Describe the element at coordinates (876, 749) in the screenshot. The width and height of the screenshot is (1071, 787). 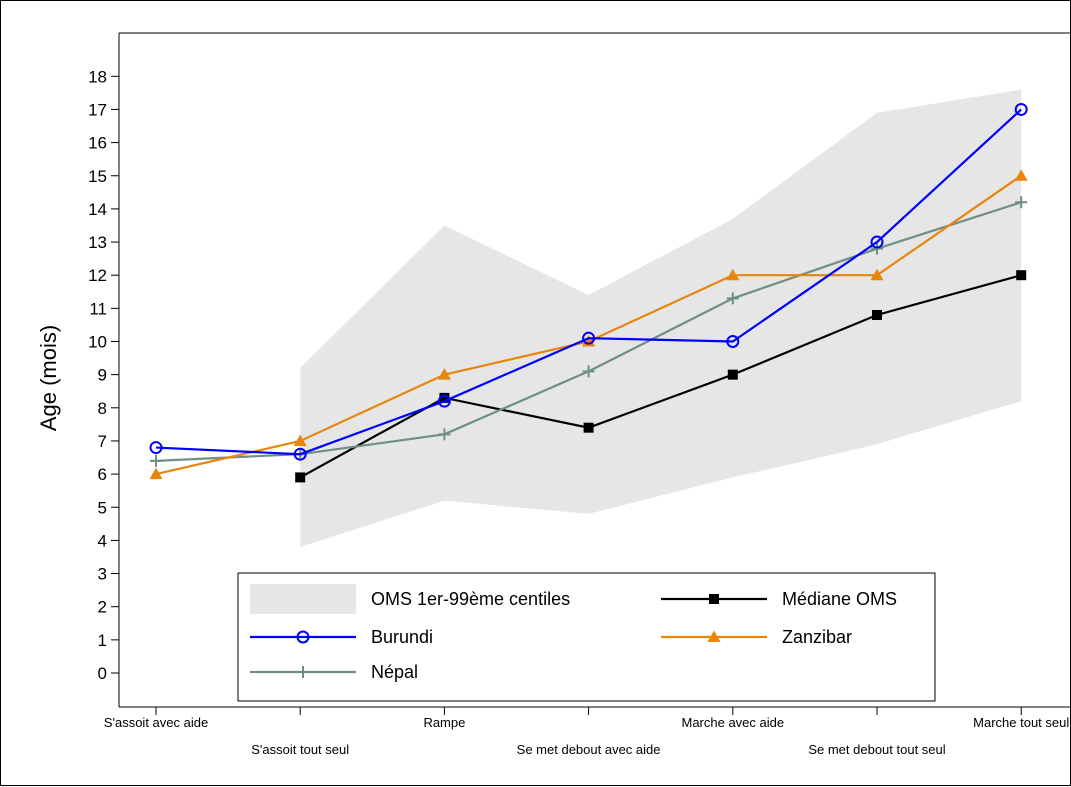
I see `x-tick-label: Se met debout tout seul` at that location.